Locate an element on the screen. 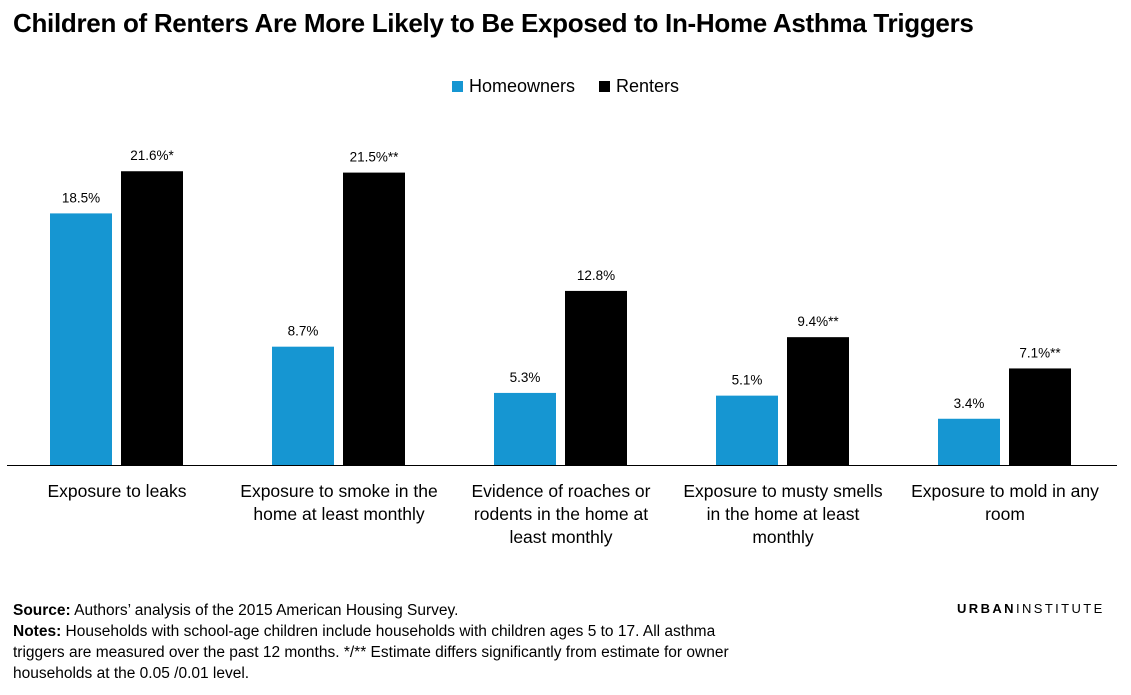  legend-swatch-homeowners is located at coordinates (457, 86).